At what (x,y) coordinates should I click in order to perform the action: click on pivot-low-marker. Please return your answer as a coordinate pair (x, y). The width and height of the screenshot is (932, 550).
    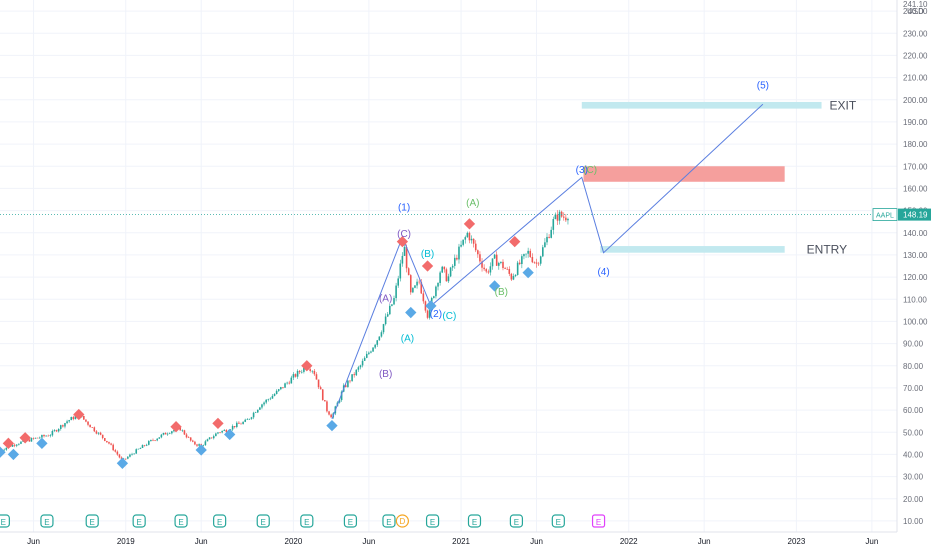
    Looking at the image, I should click on (494, 286).